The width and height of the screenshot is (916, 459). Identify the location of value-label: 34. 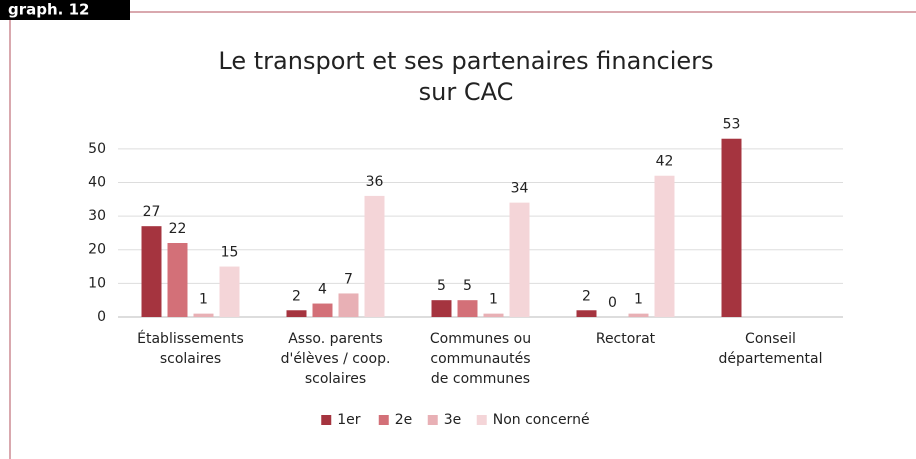
(520, 189).